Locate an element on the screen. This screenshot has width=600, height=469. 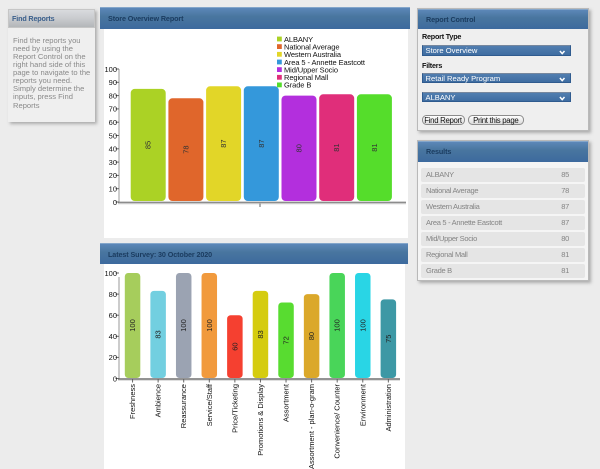
svg-text: Mid/Upper Socio is located at coordinates (311, 69).